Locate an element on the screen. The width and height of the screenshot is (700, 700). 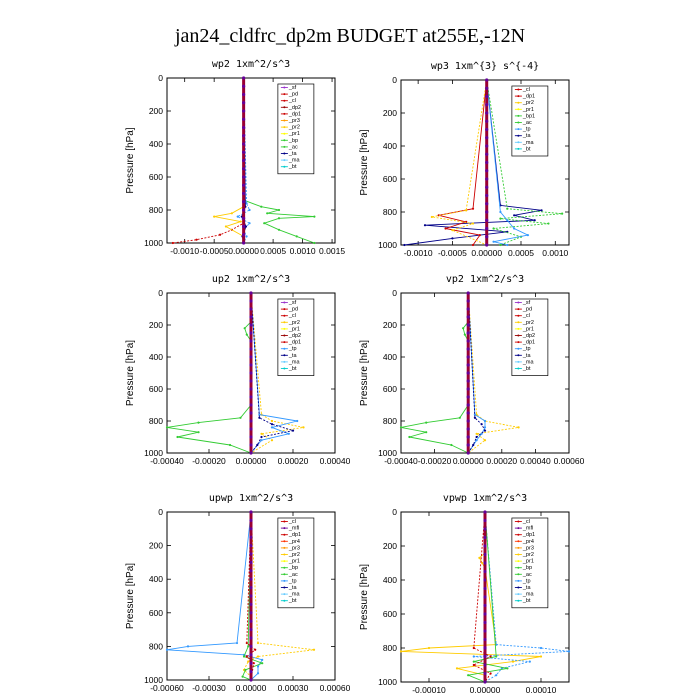
plot-frame is located at coordinates (485, 162).